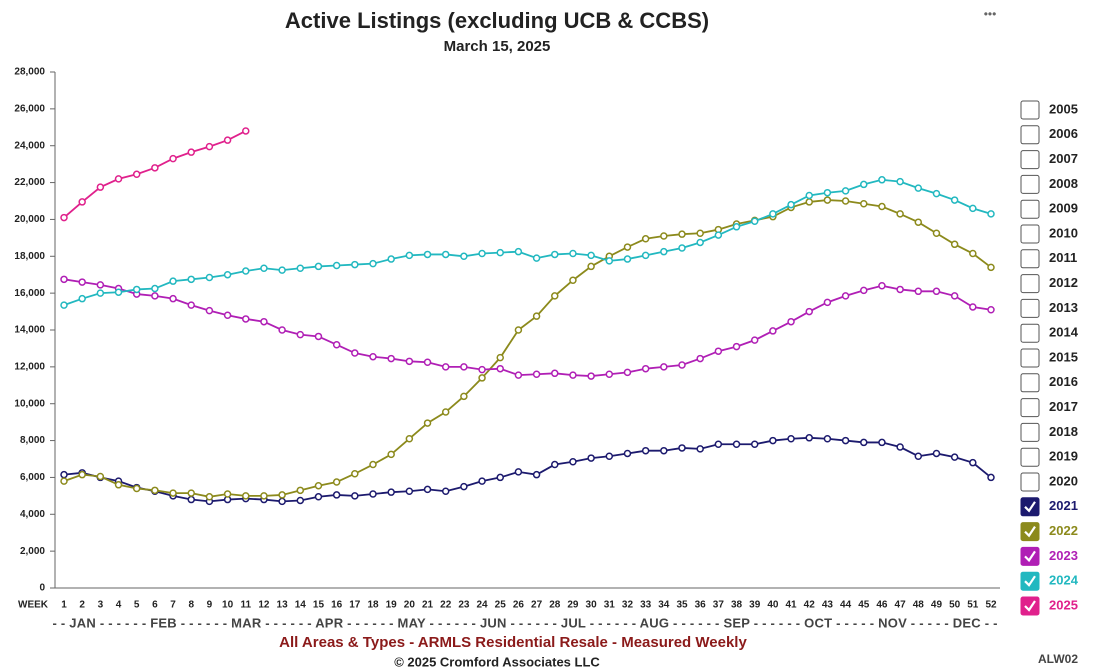 This screenshot has height=670, width=1100. I want to click on legend-label: 2016, so click(1063, 381).